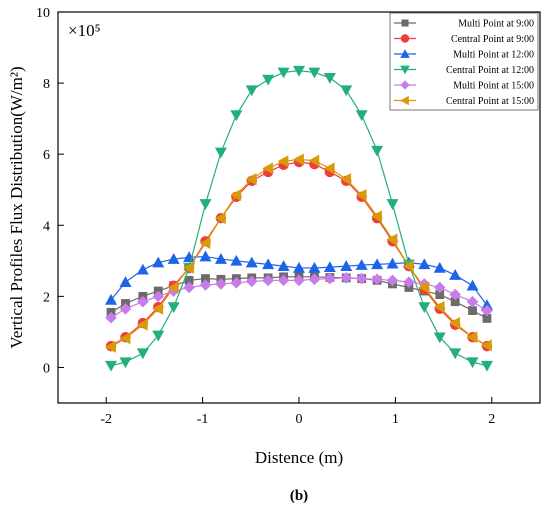 The height and width of the screenshot is (511, 550). What do you see at coordinates (490, 101) in the screenshot?
I see `legend-label: Central Point at 15:00` at bounding box center [490, 101].